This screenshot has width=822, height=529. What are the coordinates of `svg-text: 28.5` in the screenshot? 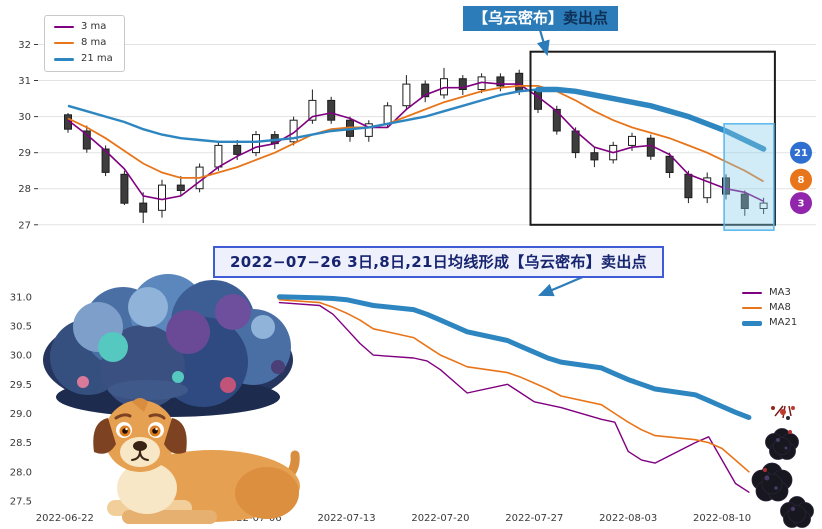 It's located at (21, 443).